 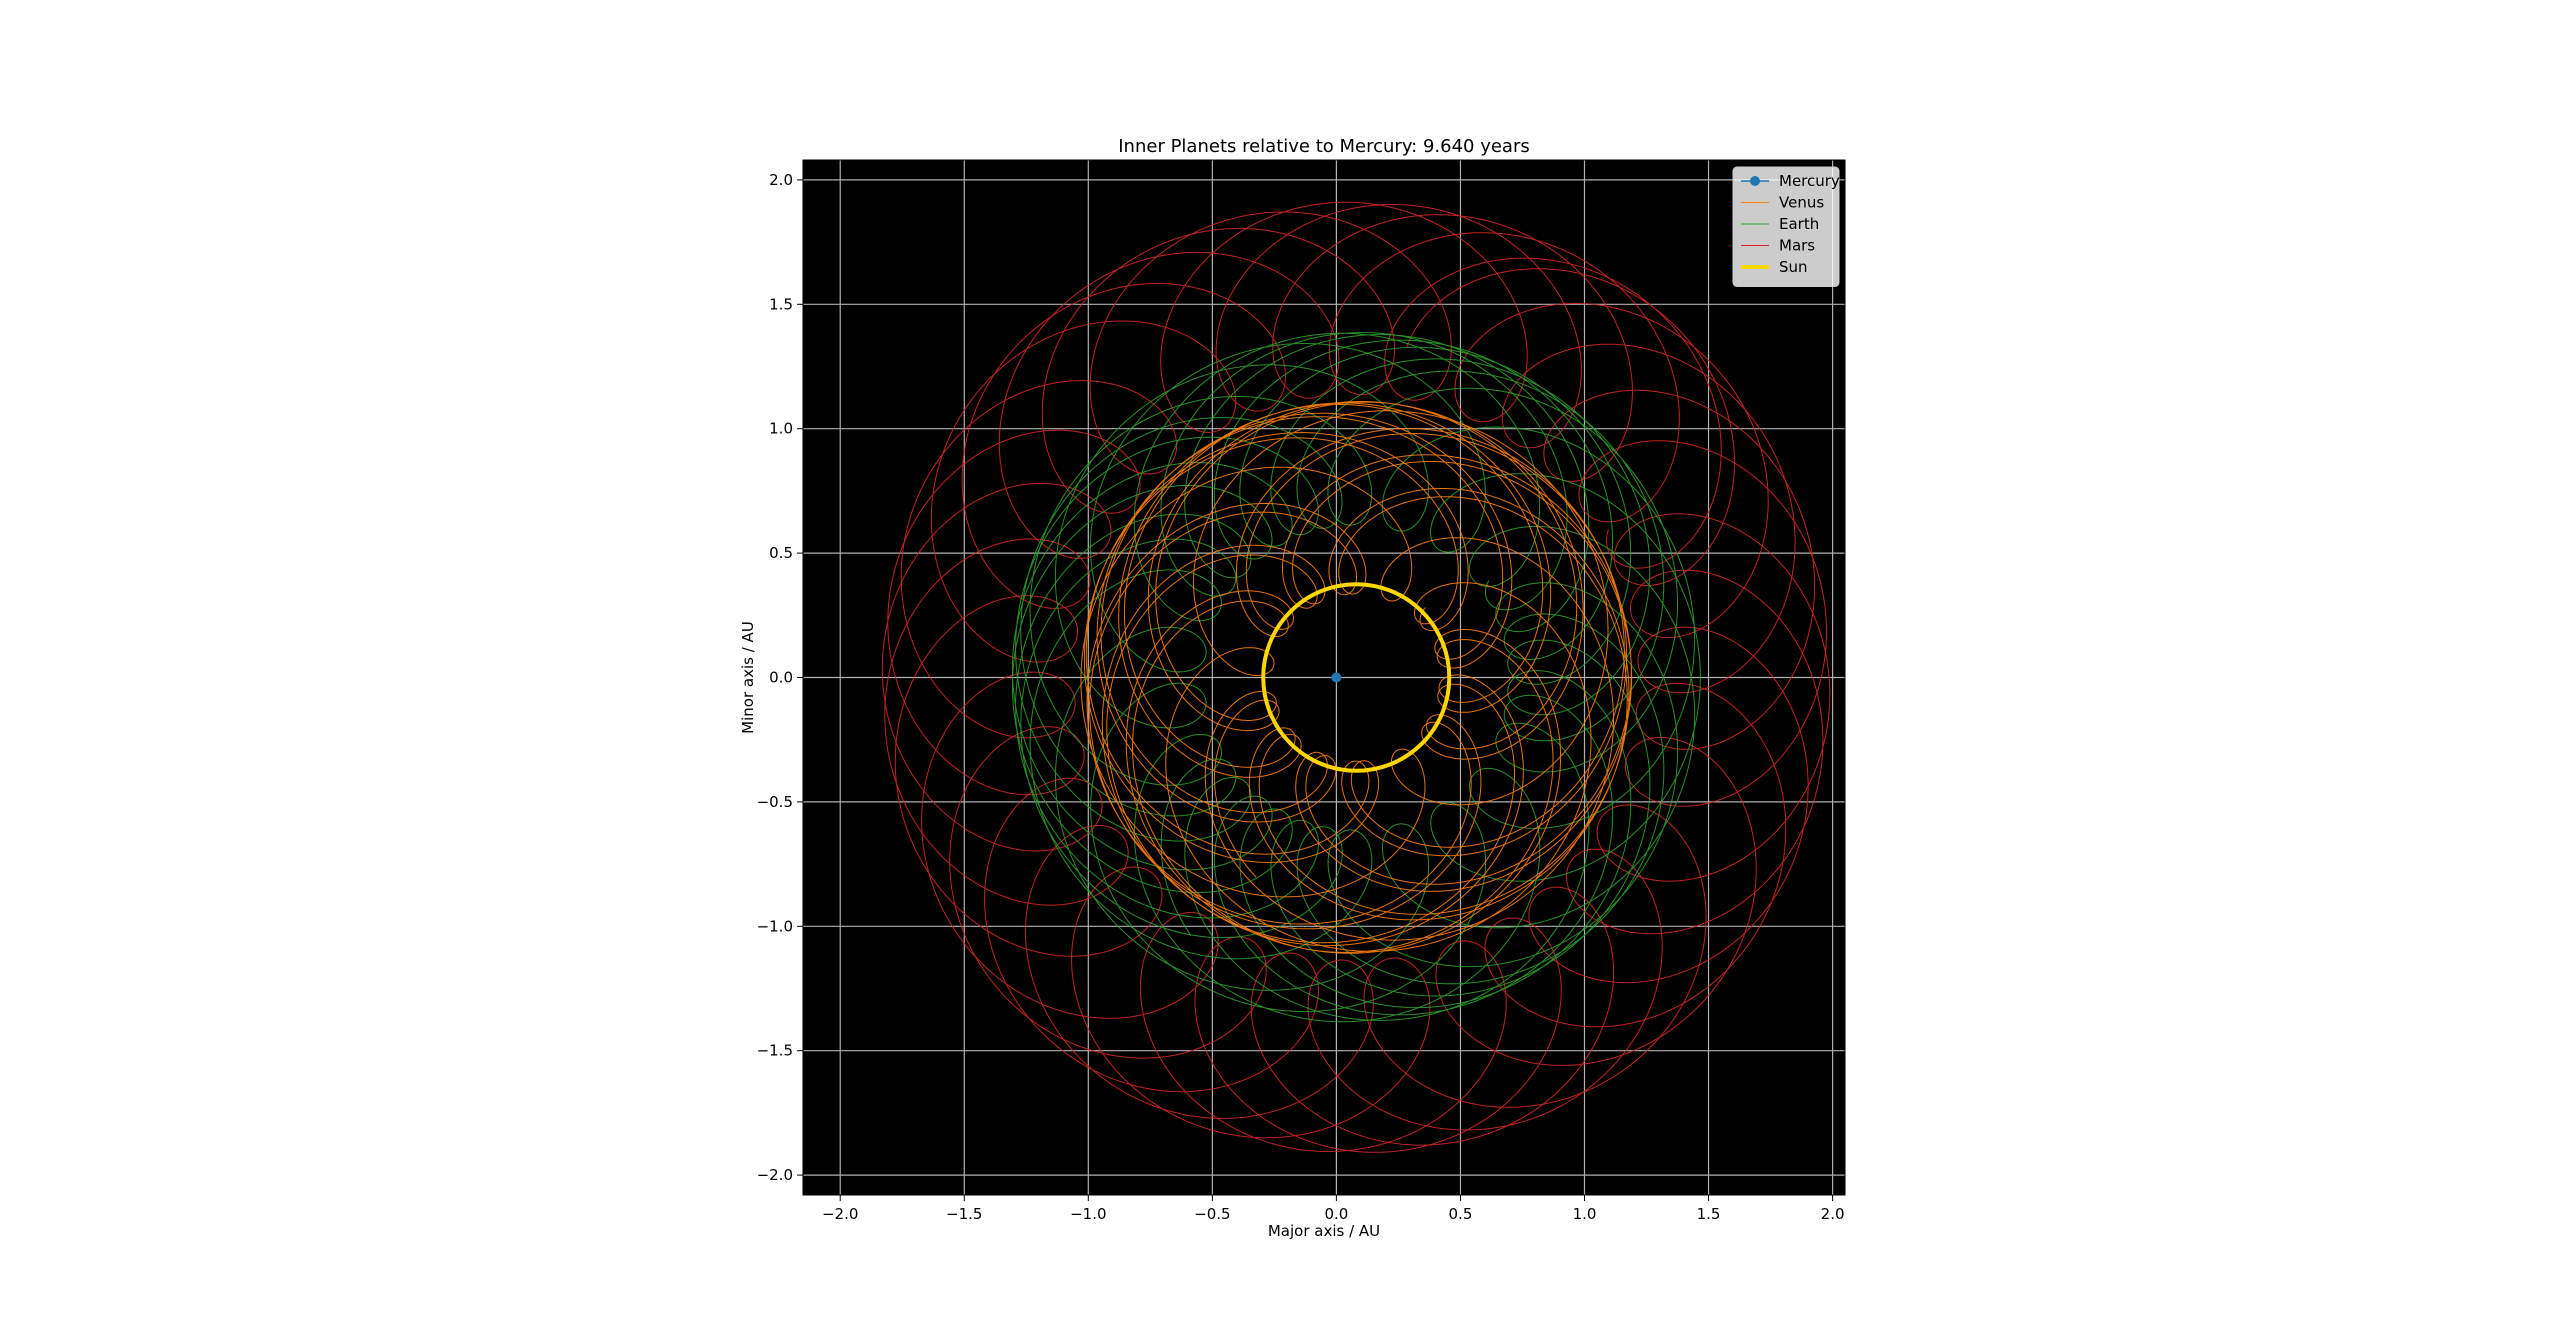 What do you see at coordinates (1585, 1214) in the screenshot?
I see `x-tick-label: 1.0` at bounding box center [1585, 1214].